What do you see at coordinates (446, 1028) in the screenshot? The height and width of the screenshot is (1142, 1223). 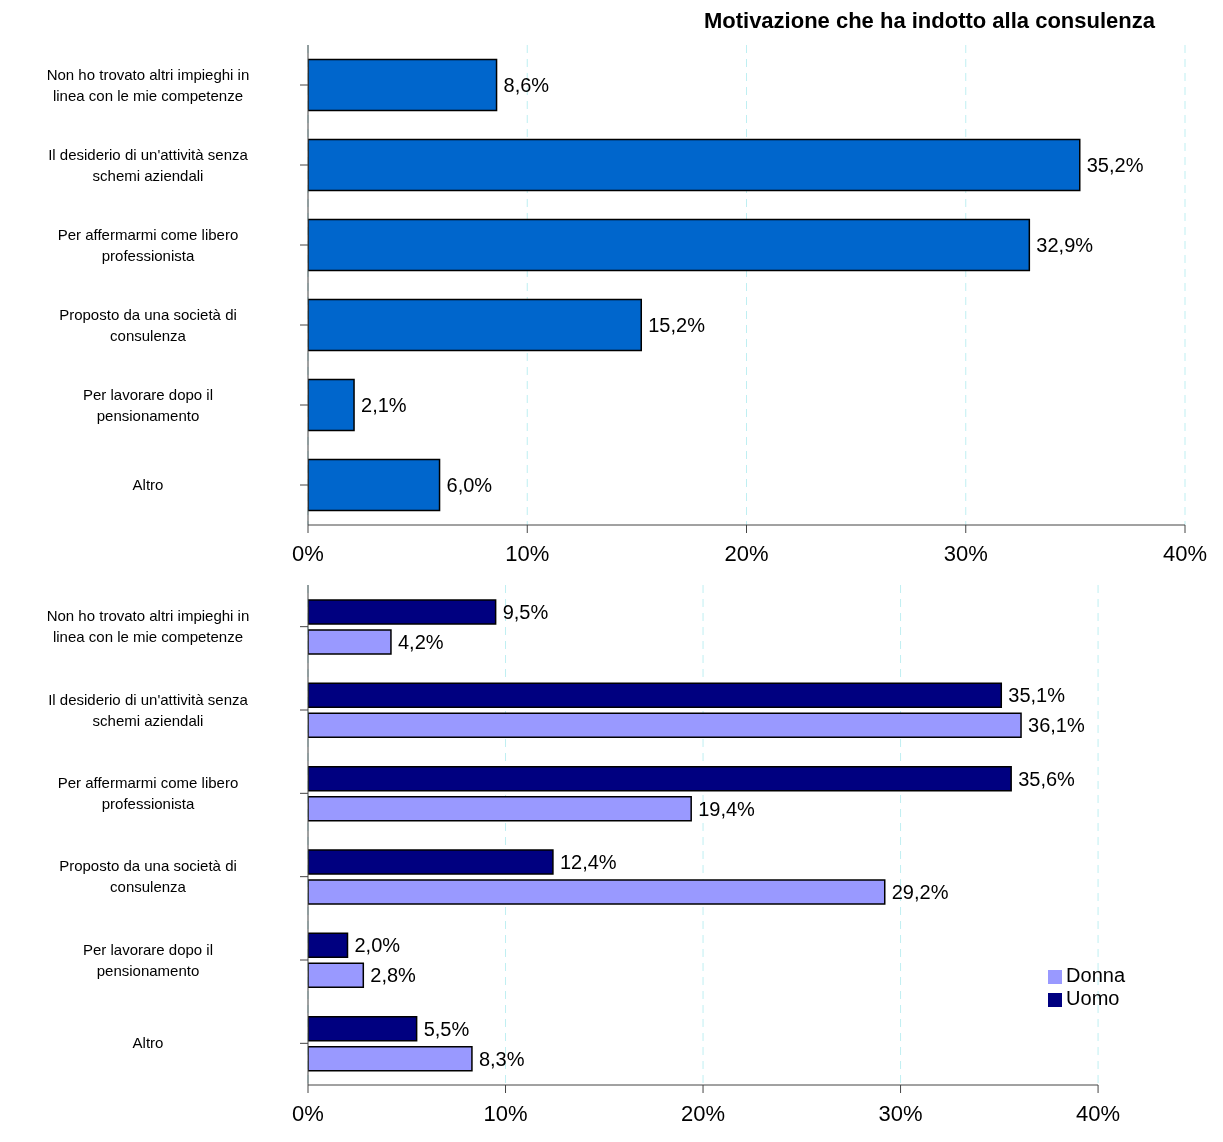 I see `data-label: 5,5%` at bounding box center [446, 1028].